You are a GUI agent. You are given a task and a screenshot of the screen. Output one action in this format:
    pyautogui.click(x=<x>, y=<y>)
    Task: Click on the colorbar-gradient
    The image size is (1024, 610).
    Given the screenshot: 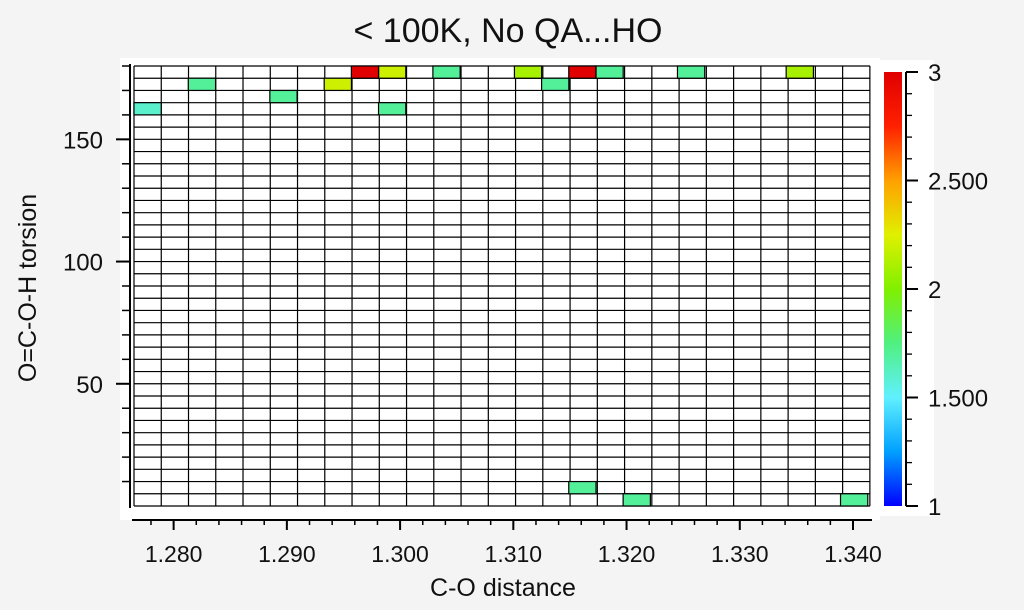 What is the action you would take?
    pyautogui.click(x=893, y=289)
    